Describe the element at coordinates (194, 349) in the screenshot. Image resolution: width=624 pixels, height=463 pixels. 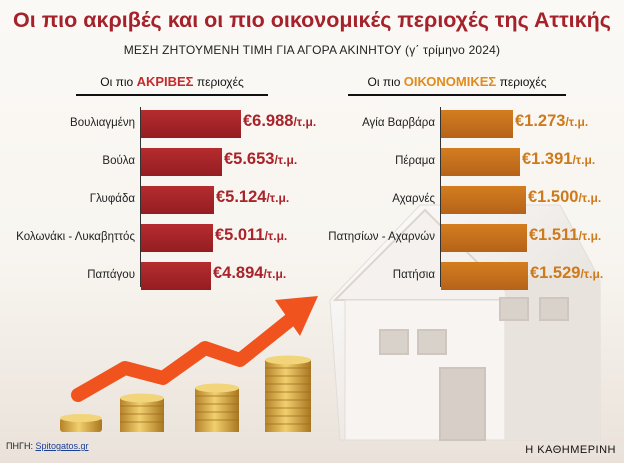
I see `growth-arrow` at that location.